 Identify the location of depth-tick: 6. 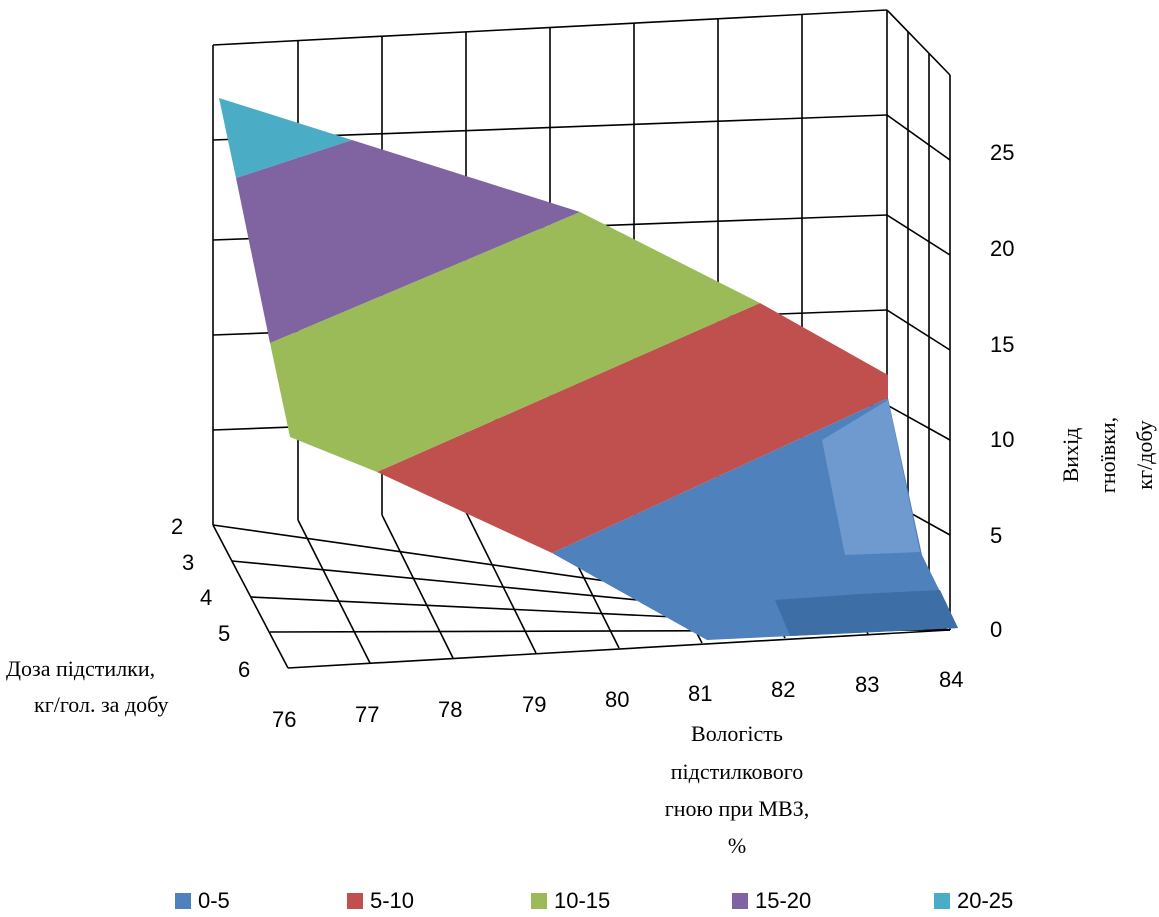
(244, 669).